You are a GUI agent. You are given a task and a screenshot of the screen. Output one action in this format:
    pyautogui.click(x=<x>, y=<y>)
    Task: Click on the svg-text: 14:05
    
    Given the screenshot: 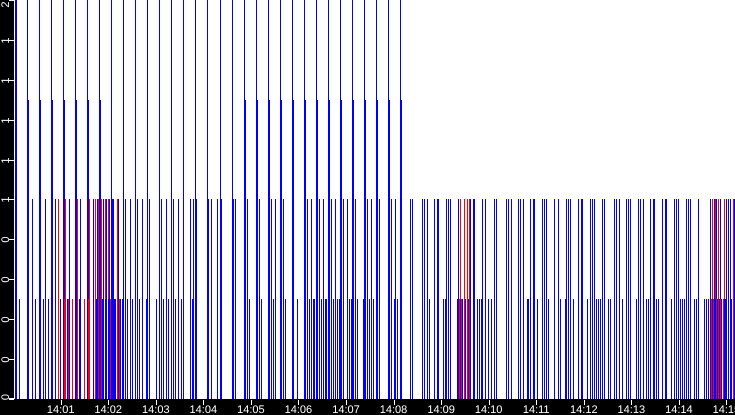 What is the action you would take?
    pyautogui.click(x=251, y=409)
    